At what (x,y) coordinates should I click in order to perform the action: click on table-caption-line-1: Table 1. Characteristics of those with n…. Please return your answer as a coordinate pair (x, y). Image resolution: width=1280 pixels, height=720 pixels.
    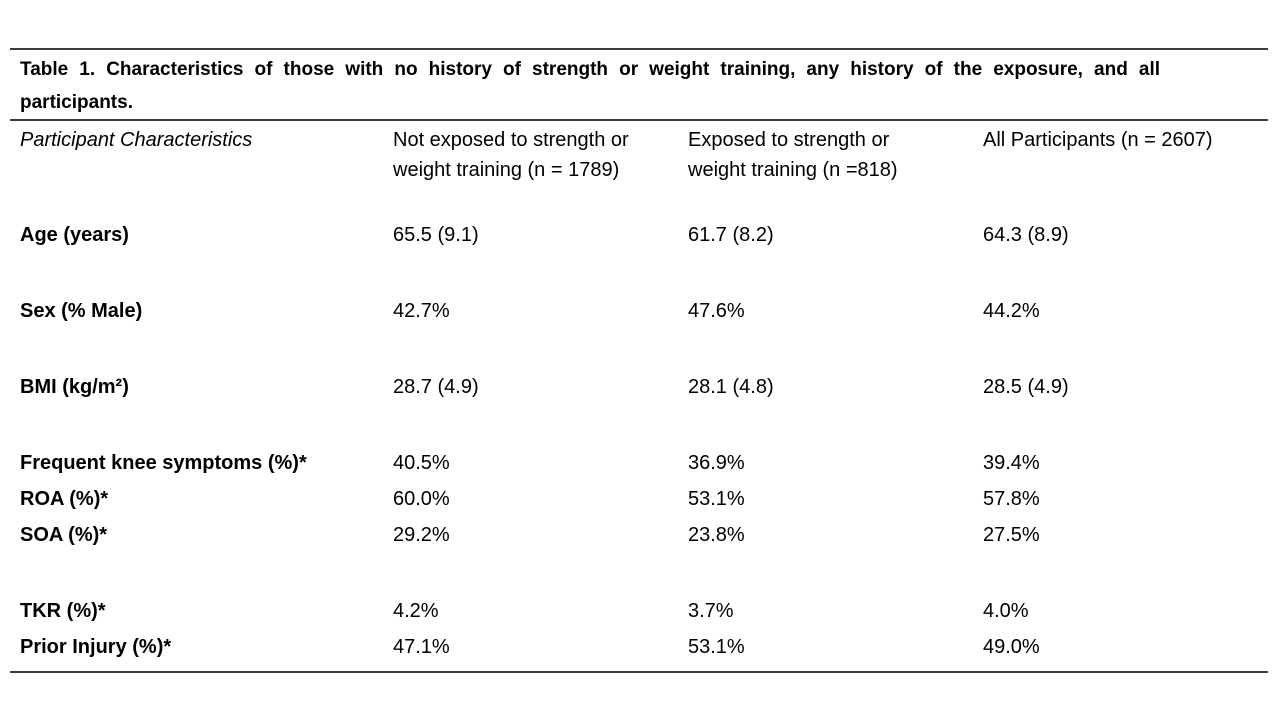
    Looking at the image, I should click on (590, 69).